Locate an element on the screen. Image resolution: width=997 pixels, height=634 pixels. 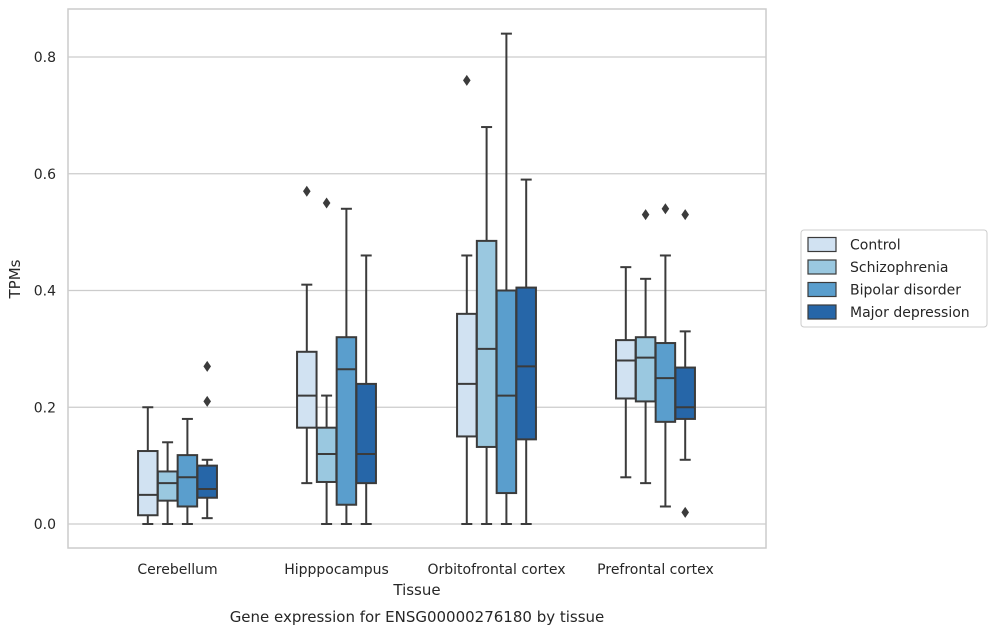
legend-label: Bipolar disorder is located at coordinates (905, 291).